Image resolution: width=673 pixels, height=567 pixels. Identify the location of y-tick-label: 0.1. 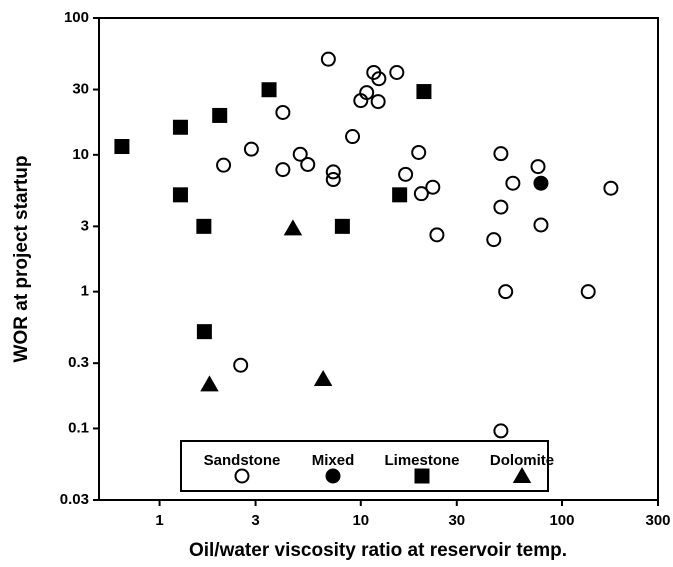
(78, 427).